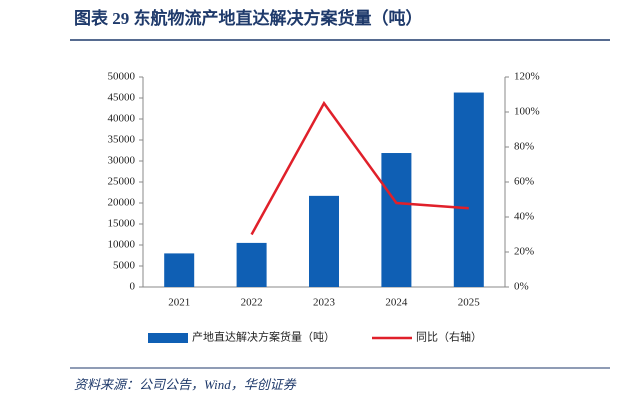  Describe the element at coordinates (122, 98) in the screenshot. I see `y-tick-label: 45000` at that location.